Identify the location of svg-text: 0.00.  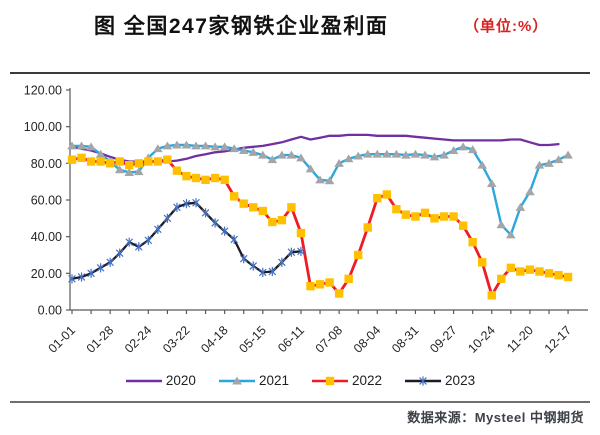
(50, 311).